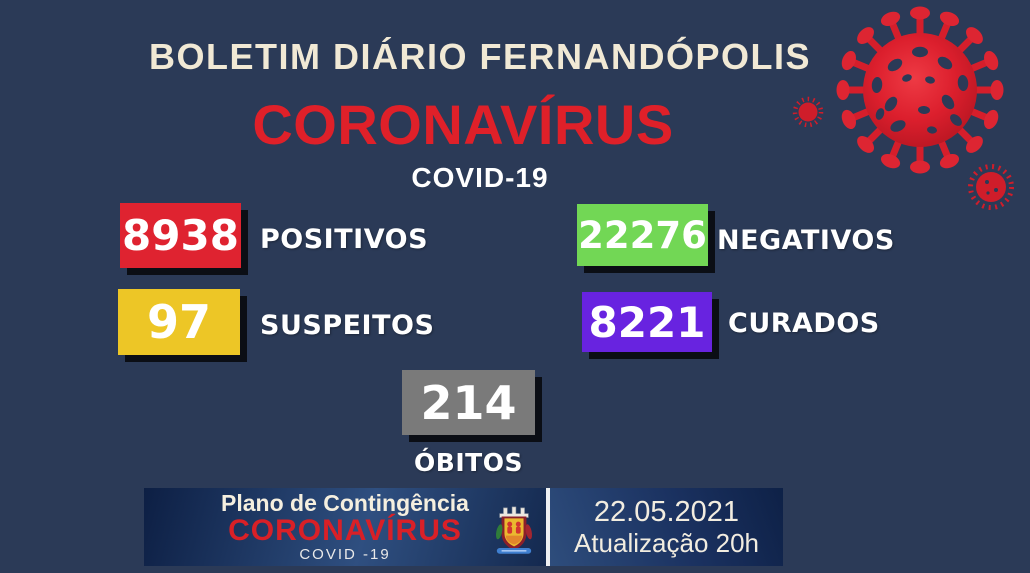 The image size is (1030, 573). I want to click on big-virus-icon, so click(903, 108).